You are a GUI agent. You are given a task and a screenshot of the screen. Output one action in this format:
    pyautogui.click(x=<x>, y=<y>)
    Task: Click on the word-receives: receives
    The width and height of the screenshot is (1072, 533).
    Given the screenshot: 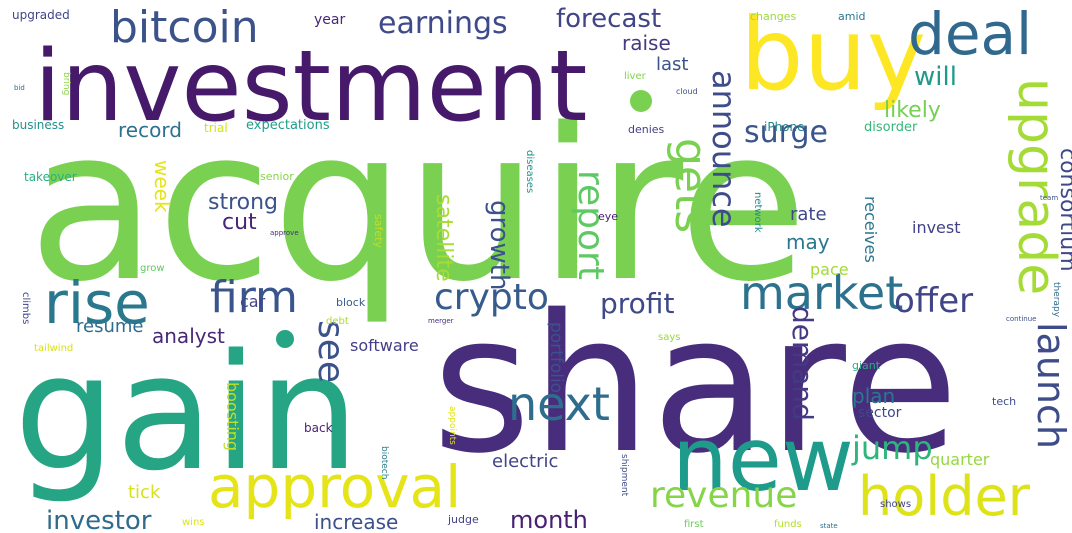 What is the action you would take?
    pyautogui.click(x=870, y=229)
    